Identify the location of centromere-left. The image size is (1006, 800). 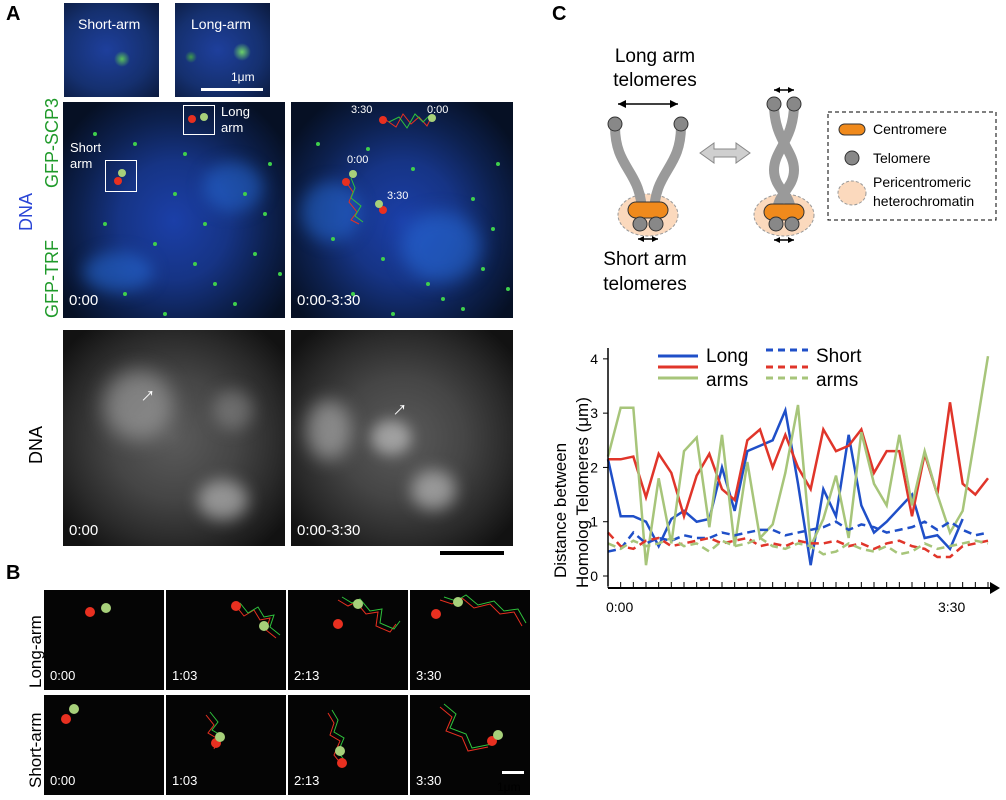
(648, 210).